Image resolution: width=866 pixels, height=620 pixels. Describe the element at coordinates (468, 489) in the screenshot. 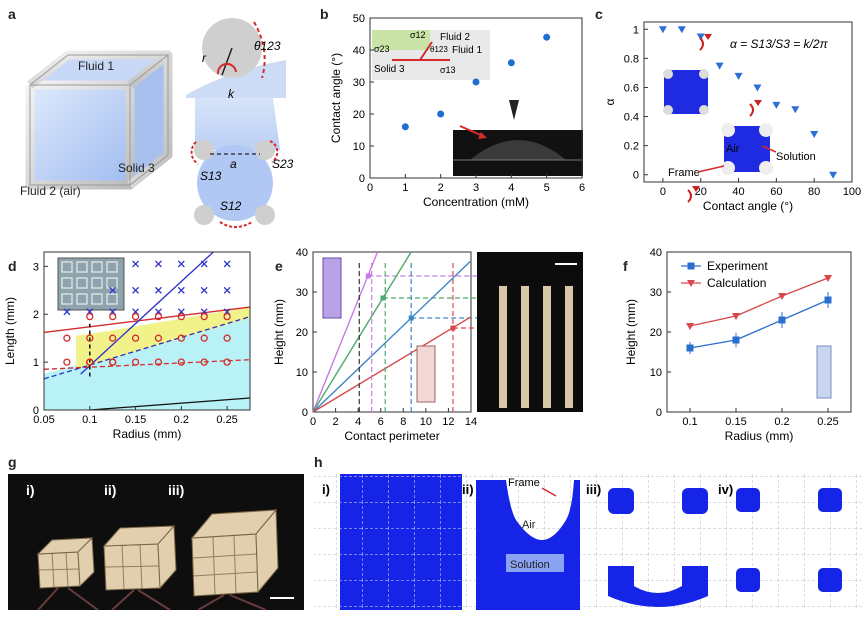

I see `sim-sublabel-2: ii)` at that location.